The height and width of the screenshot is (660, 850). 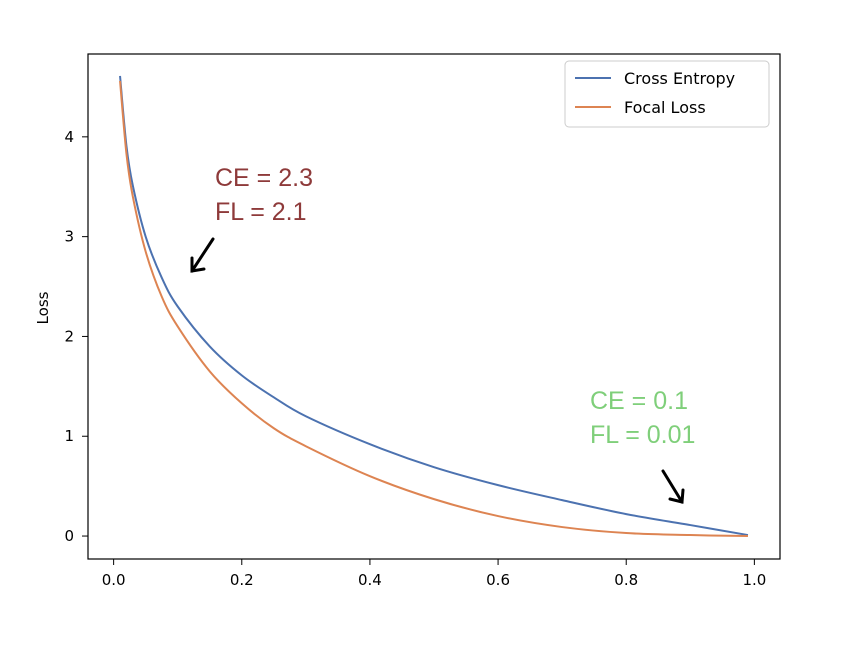 I want to click on legend: Cross Entropy Focal Loss, so click(x=667, y=94).